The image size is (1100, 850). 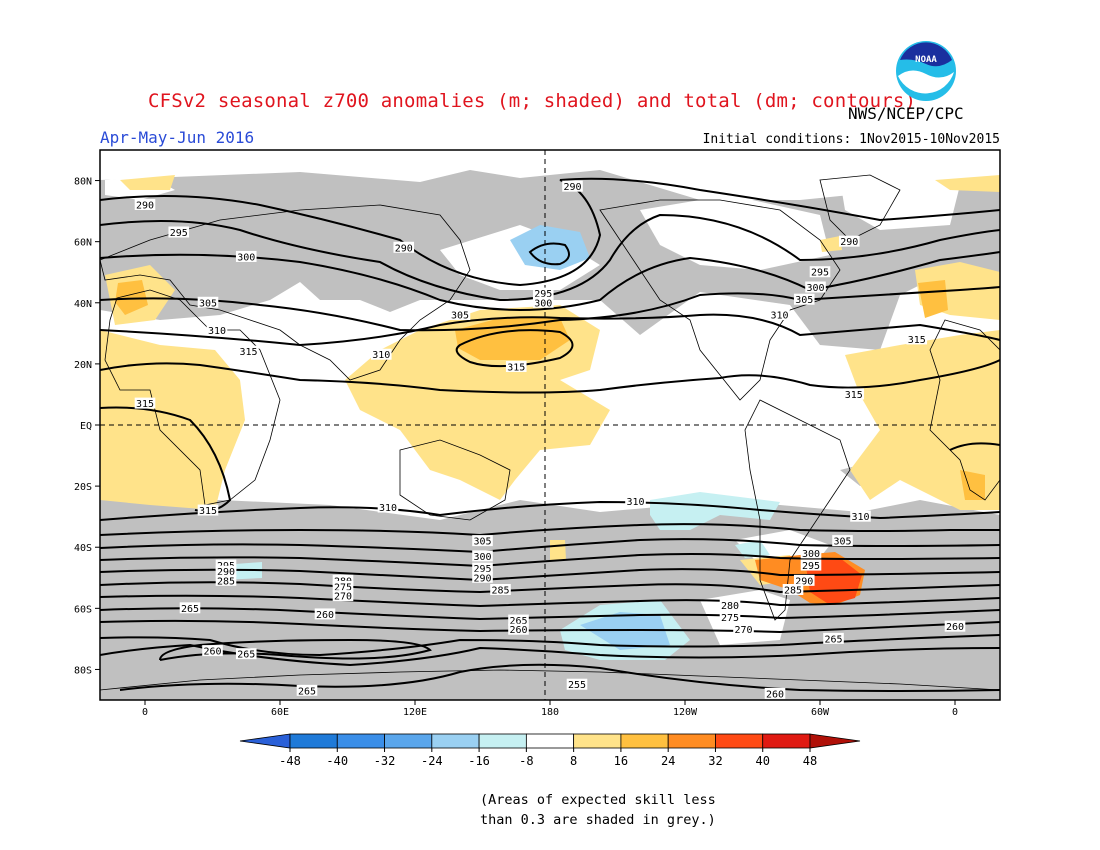 I want to click on colorbar-label: -32, so click(x=385, y=761).